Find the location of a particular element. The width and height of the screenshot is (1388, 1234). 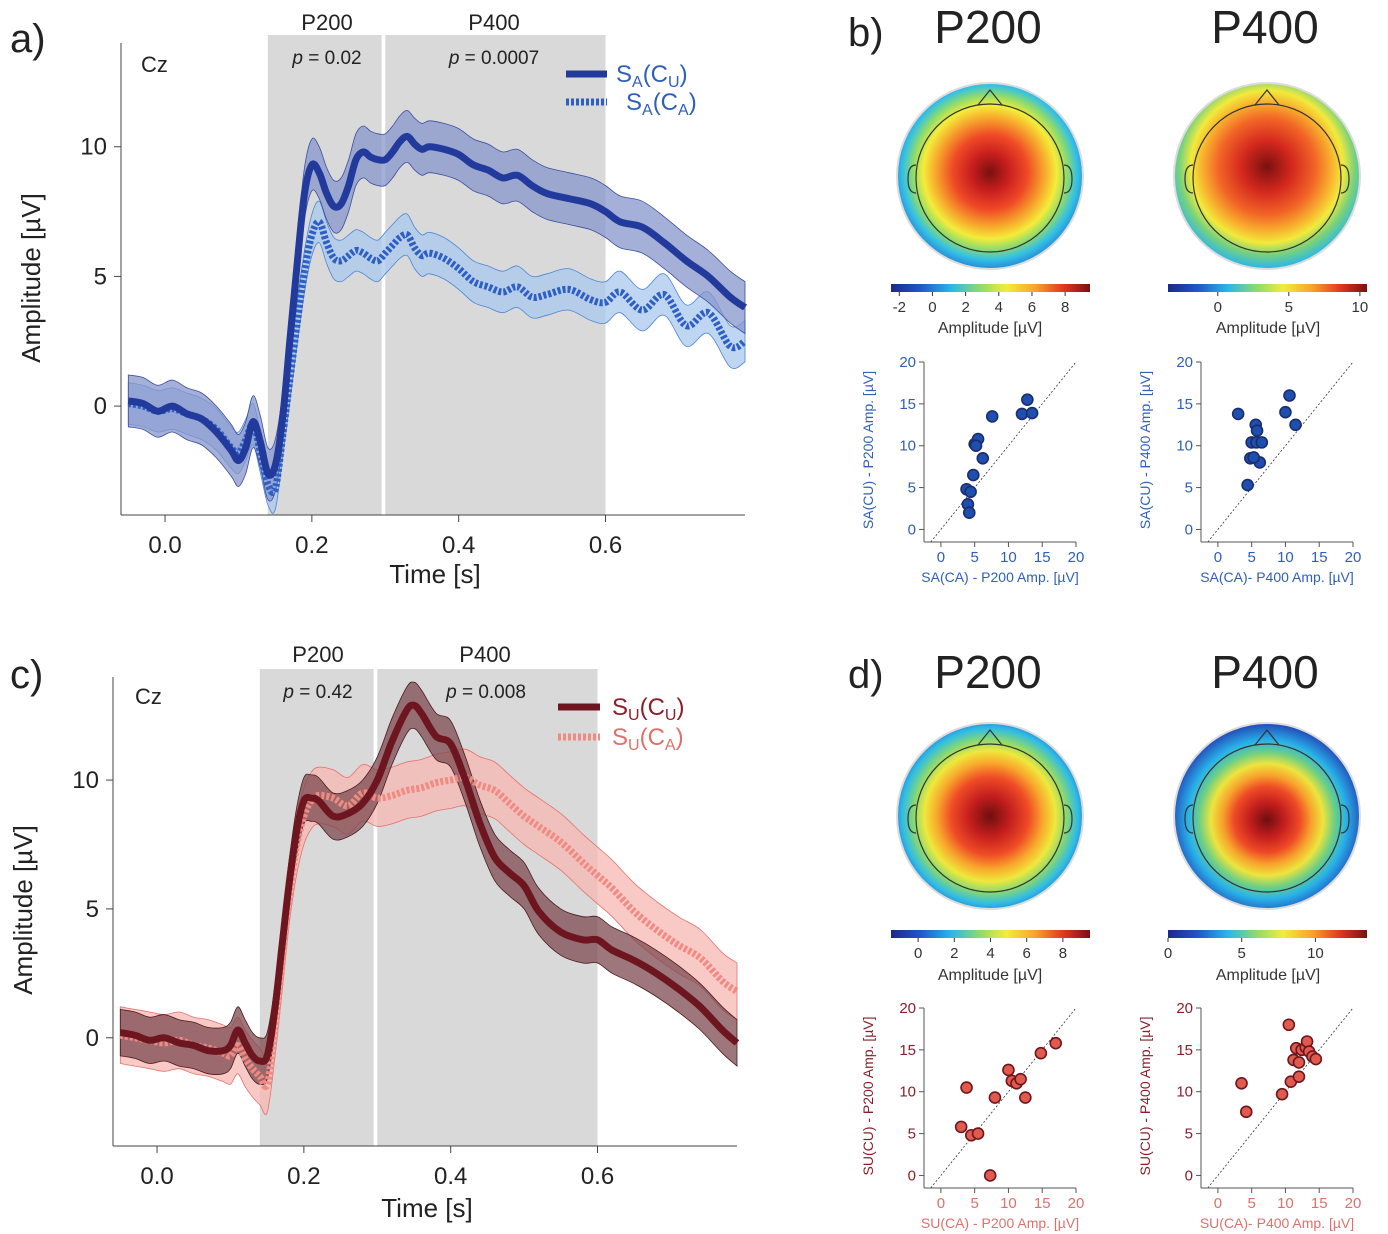

series-2-line is located at coordinates (429, 931).